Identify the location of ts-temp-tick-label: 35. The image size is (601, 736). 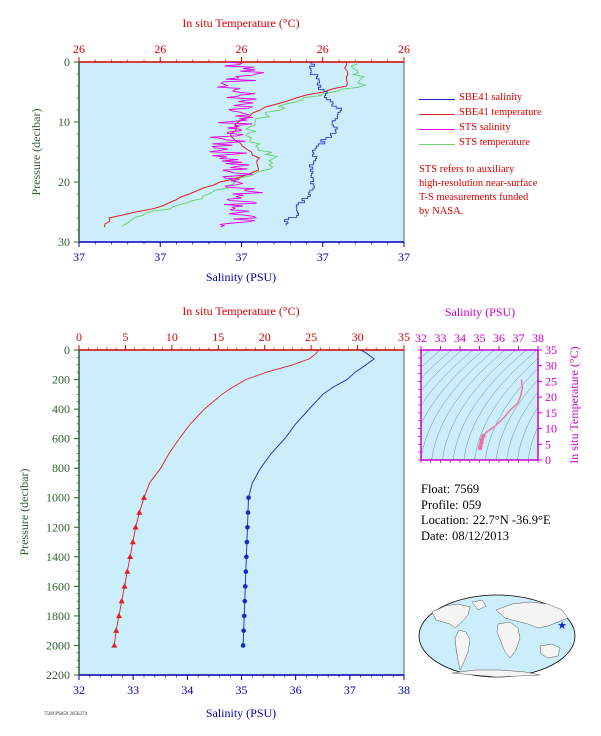
(551, 350).